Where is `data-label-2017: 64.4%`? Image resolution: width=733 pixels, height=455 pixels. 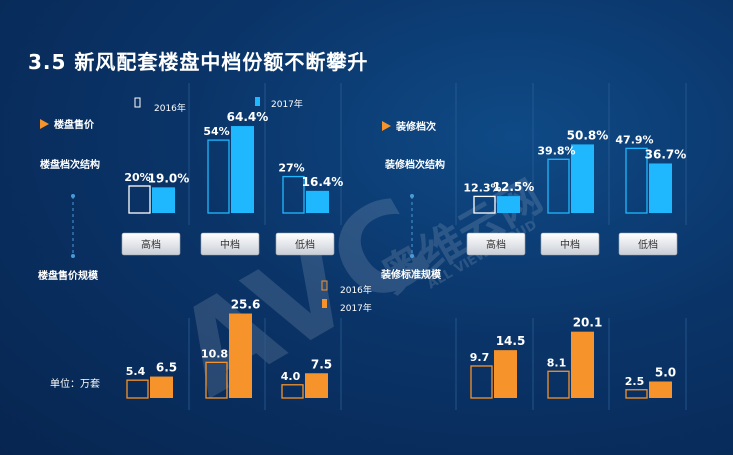
data-label-2017: 64.4% is located at coordinates (248, 117).